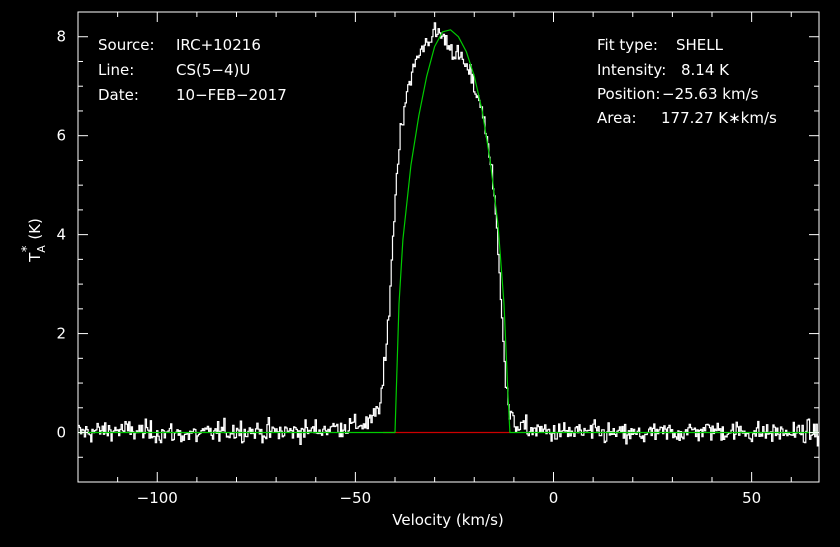  What do you see at coordinates (213, 70) in the screenshot?
I see `line-value: CS(5−4)U` at bounding box center [213, 70].